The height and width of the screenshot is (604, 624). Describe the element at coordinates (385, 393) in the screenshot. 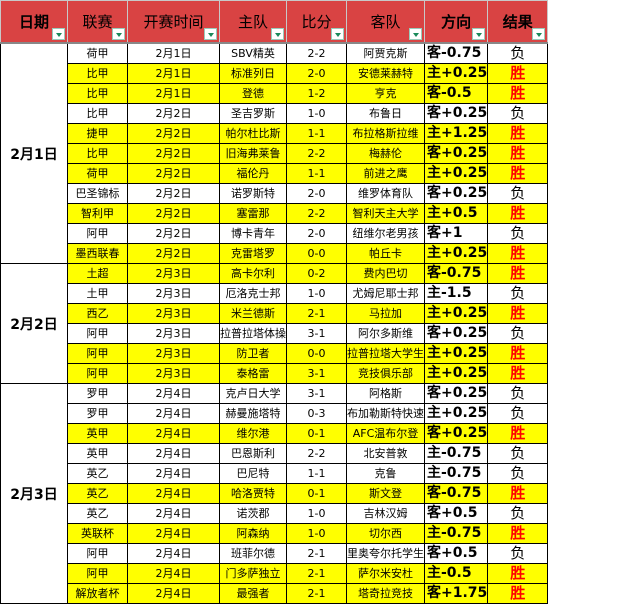

I see `cell-away: 阿格斯` at that location.